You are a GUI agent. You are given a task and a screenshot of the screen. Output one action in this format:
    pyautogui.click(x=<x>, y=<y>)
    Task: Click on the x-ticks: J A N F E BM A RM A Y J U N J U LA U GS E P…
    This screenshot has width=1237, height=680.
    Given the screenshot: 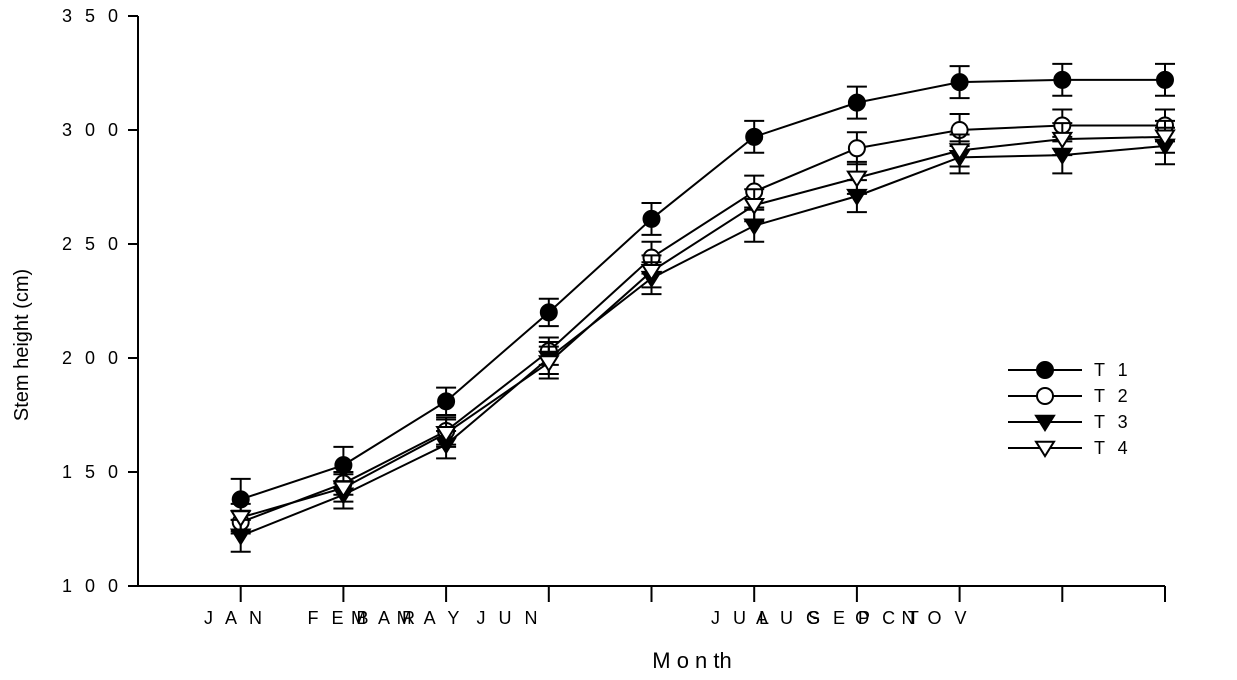 What is the action you would take?
    pyautogui.click(x=685, y=607)
    